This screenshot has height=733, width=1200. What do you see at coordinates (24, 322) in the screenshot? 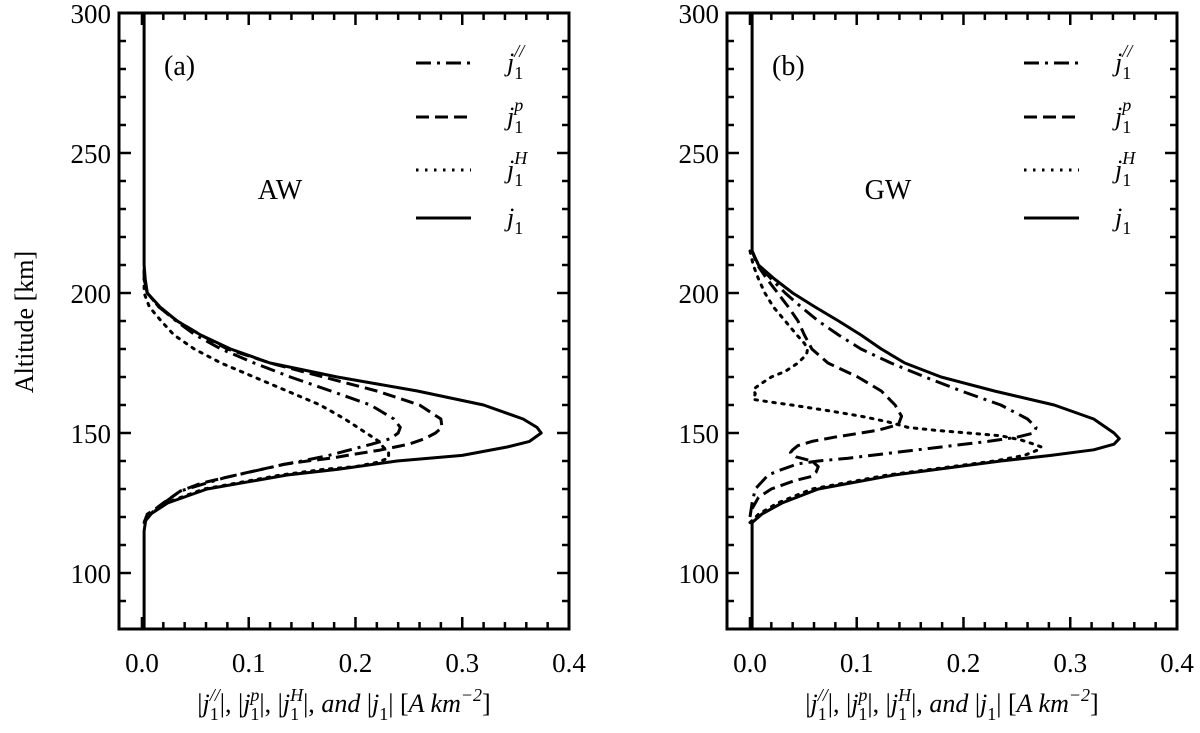
I see `y-axis-label: Altitude [km]` at bounding box center [24, 322].